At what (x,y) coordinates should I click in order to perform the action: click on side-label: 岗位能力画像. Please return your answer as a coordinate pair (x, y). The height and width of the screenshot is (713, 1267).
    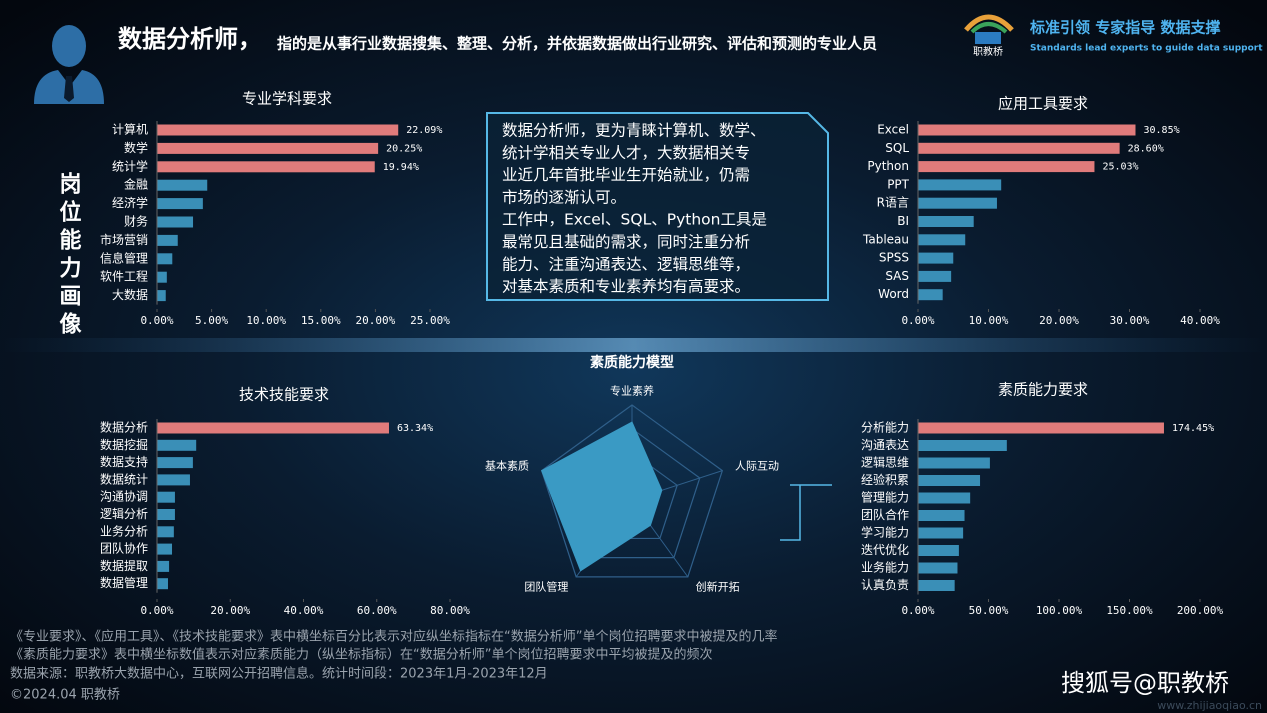
    Looking at the image, I should click on (69, 256).